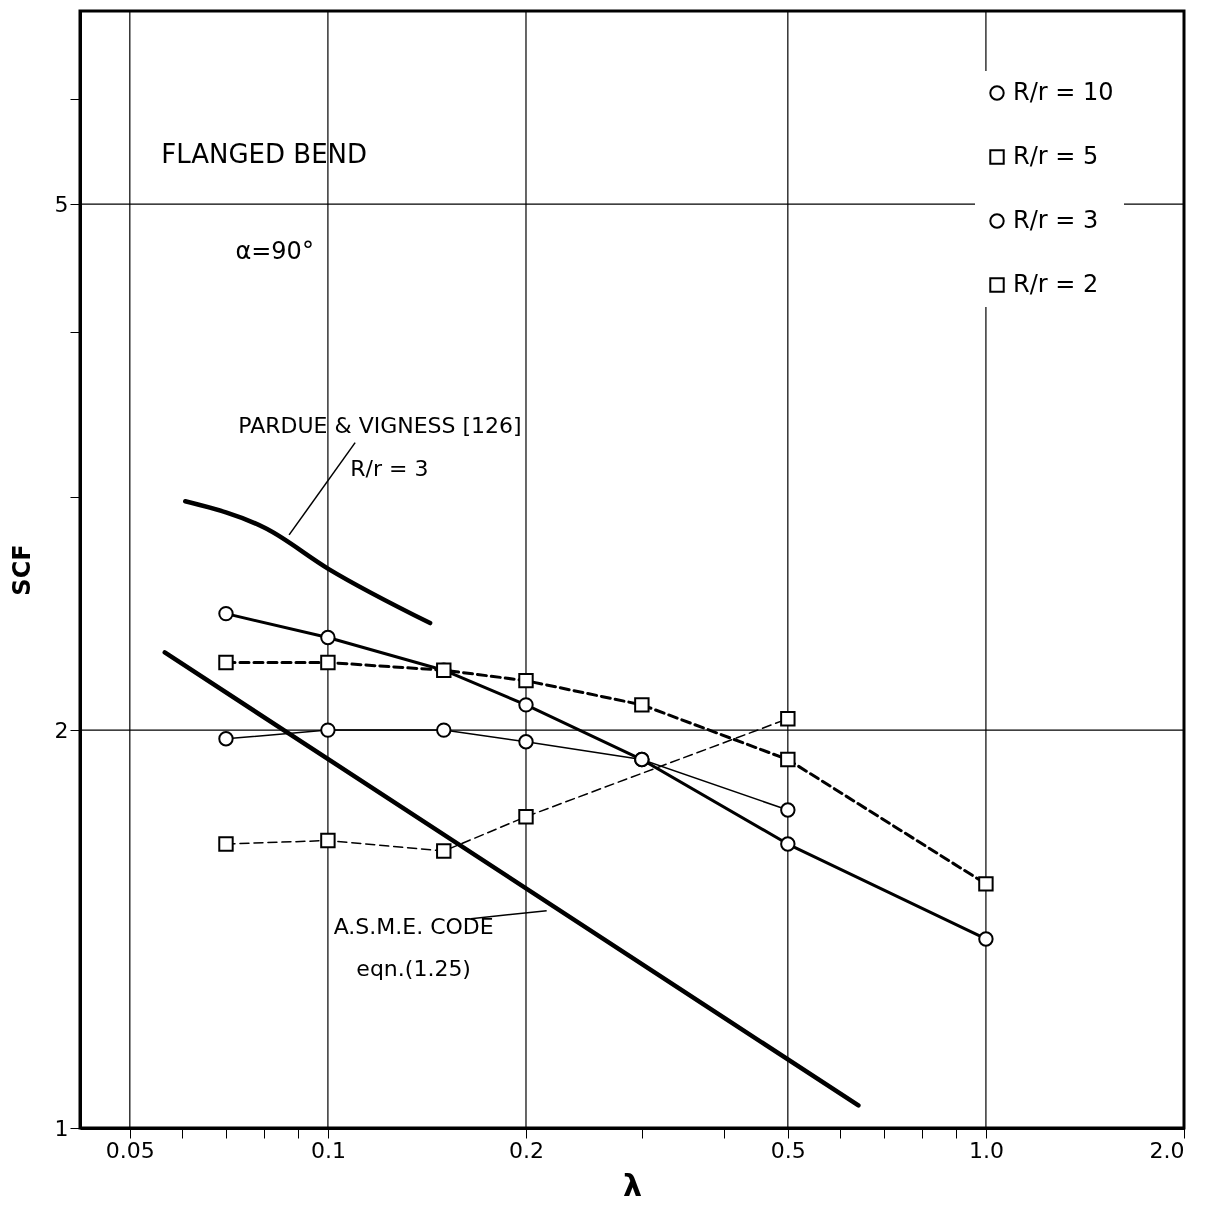 This screenshot has height=1211, width=1225. I want to click on annotation: α=90°, so click(274, 251).